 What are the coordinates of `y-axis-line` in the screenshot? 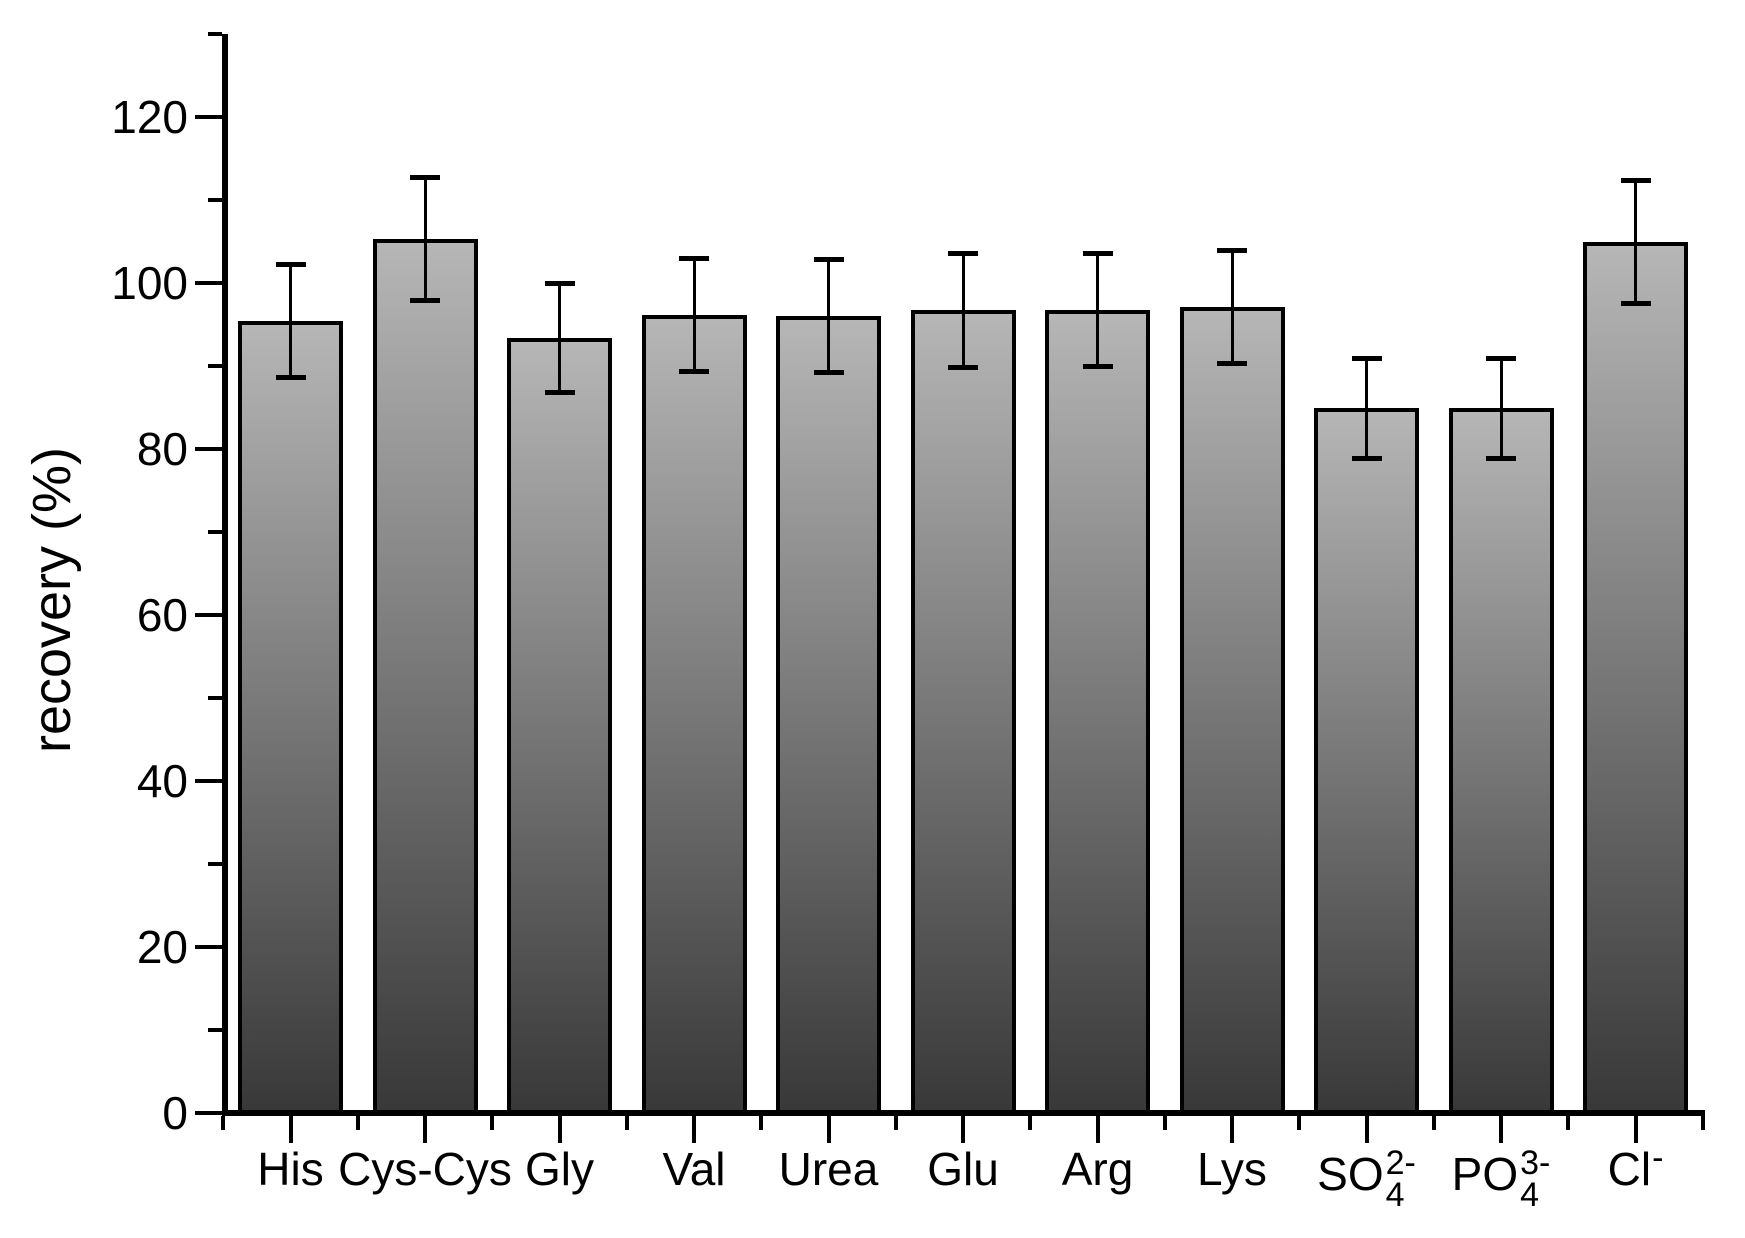 It's located at (225, 575).